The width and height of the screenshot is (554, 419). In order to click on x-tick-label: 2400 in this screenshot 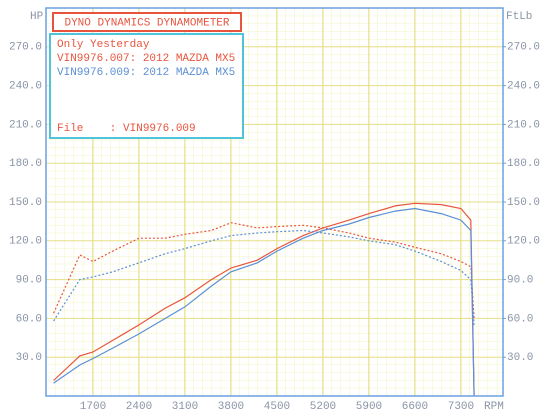, I will do `click(139, 407)`.